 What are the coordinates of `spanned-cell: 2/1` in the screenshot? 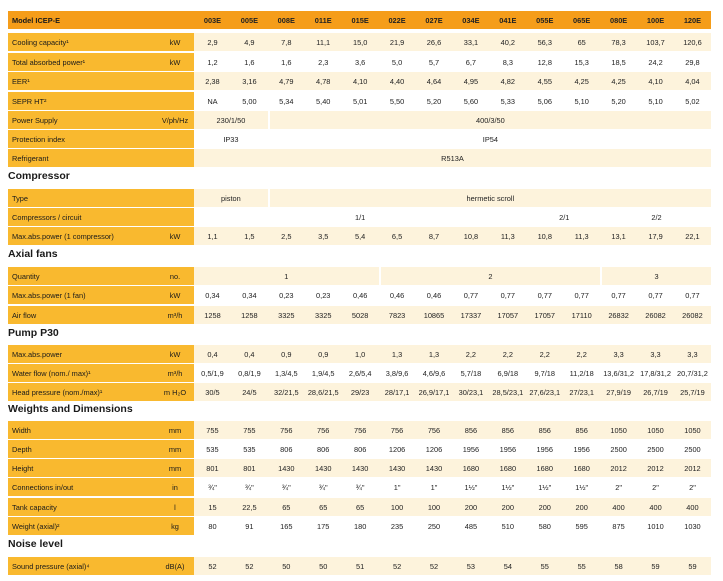 It's located at (563, 217).